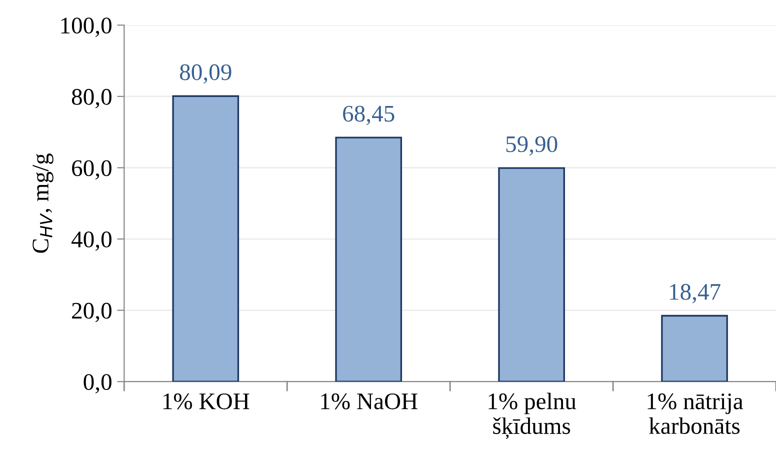  I want to click on data-label: 80,09, so click(206, 74).